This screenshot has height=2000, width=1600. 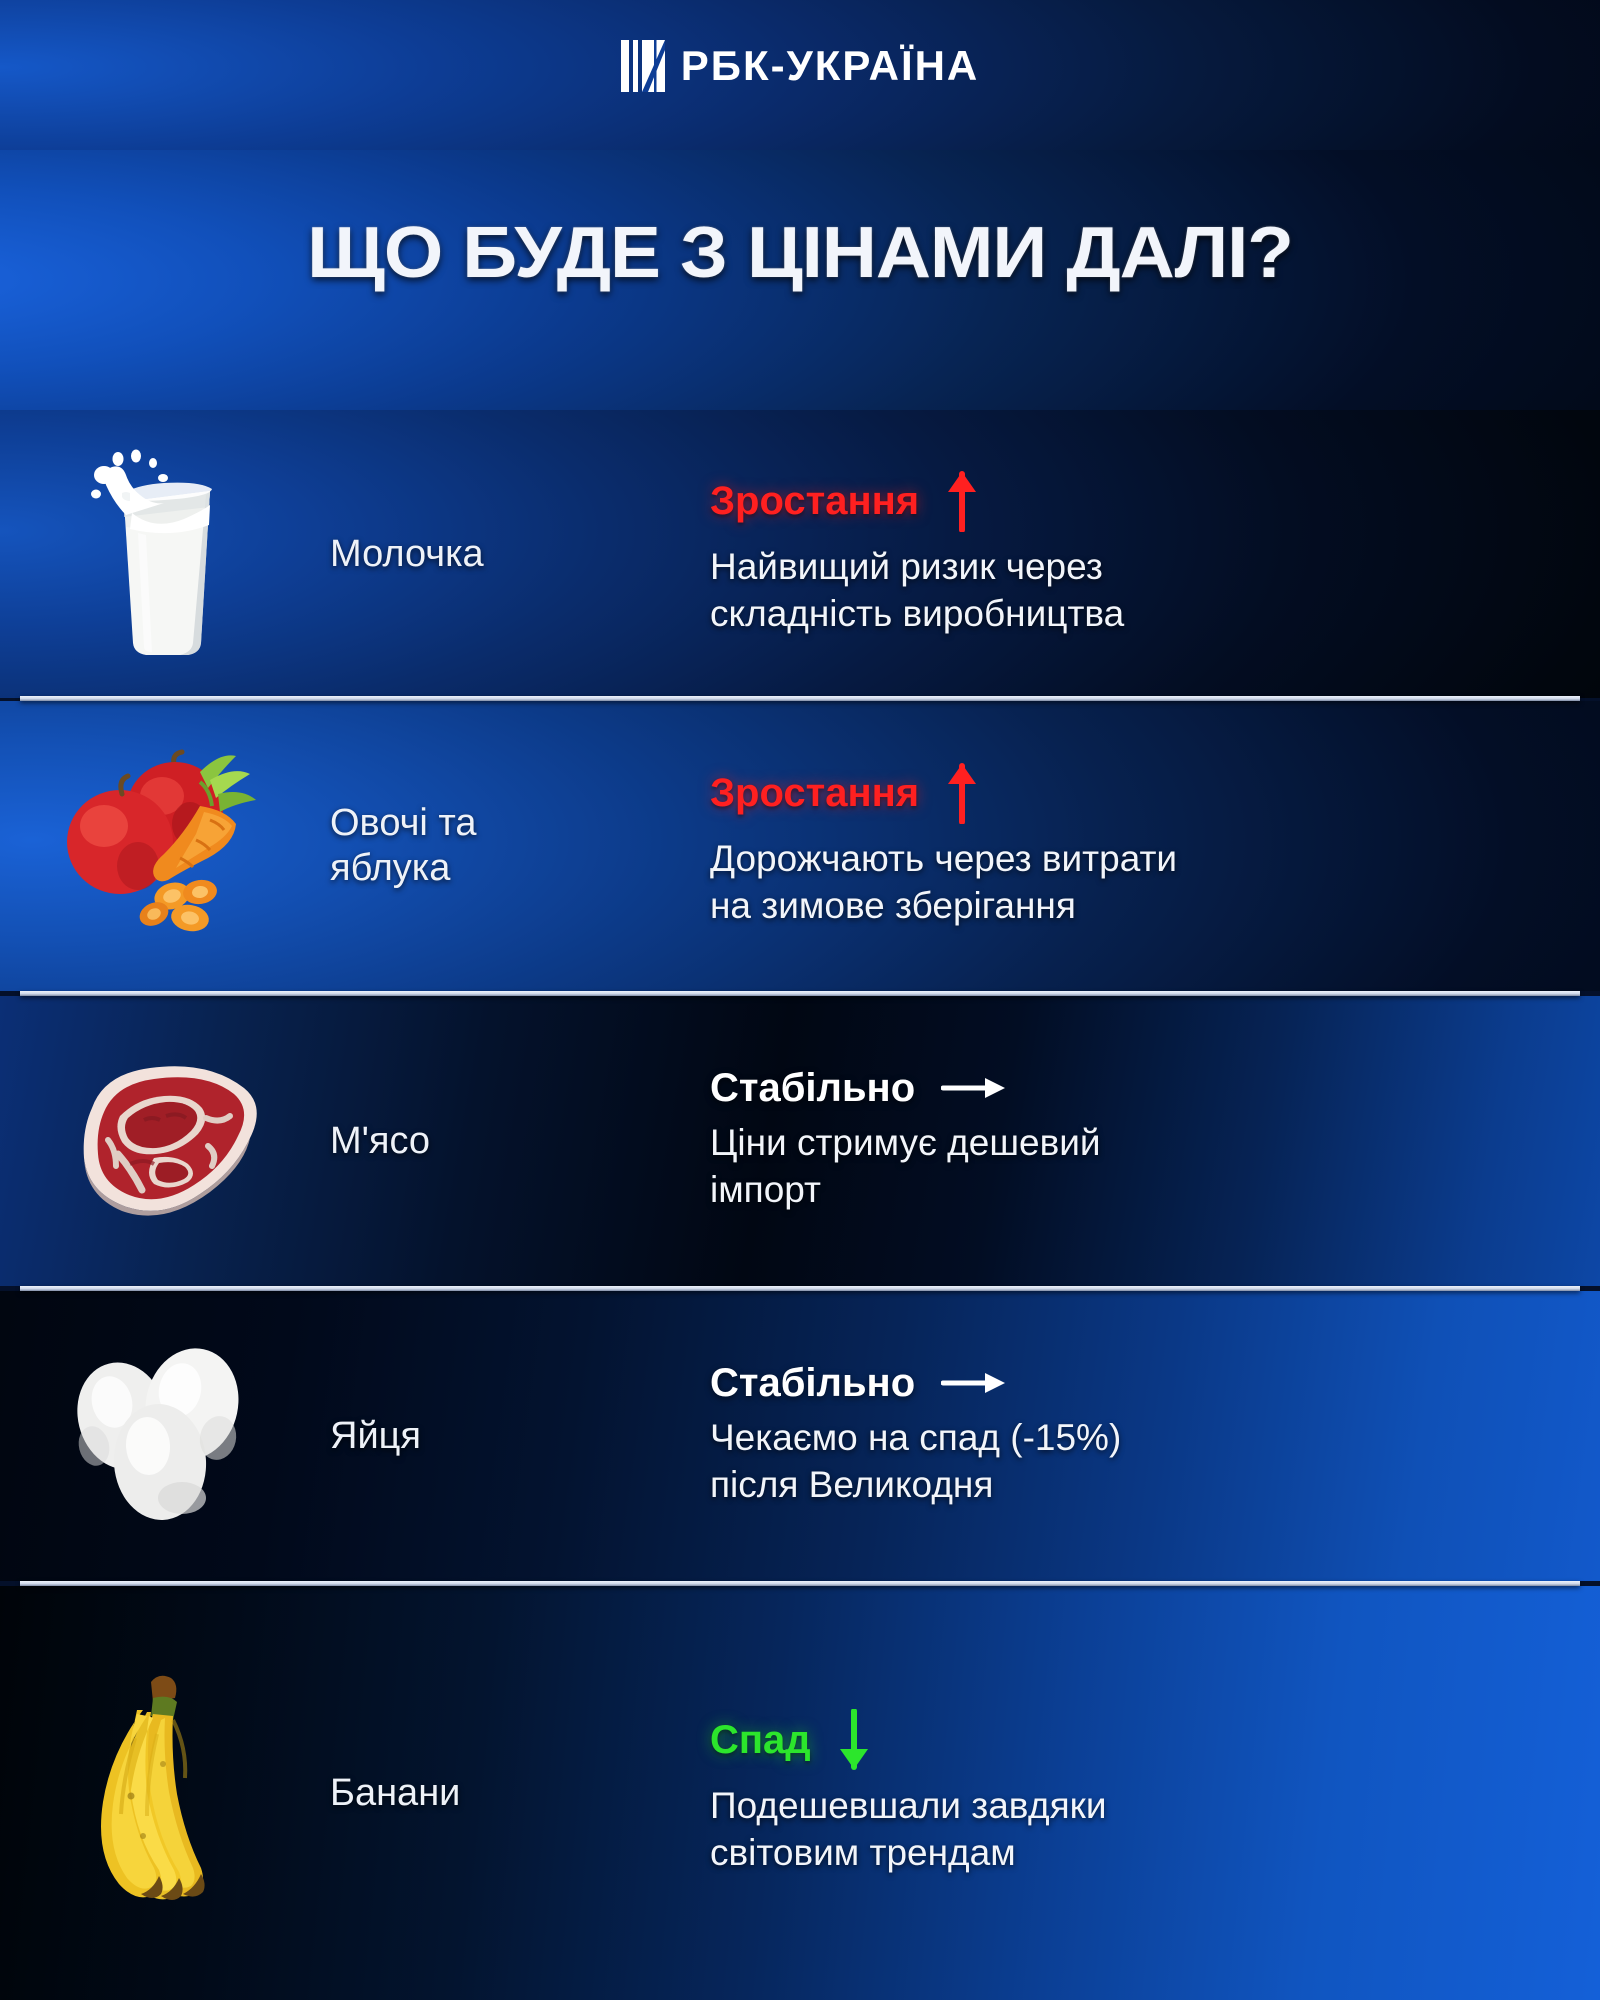 What do you see at coordinates (830, 65) in the screenshot?
I see `brand-name: РБК-УКРАЇНА` at bounding box center [830, 65].